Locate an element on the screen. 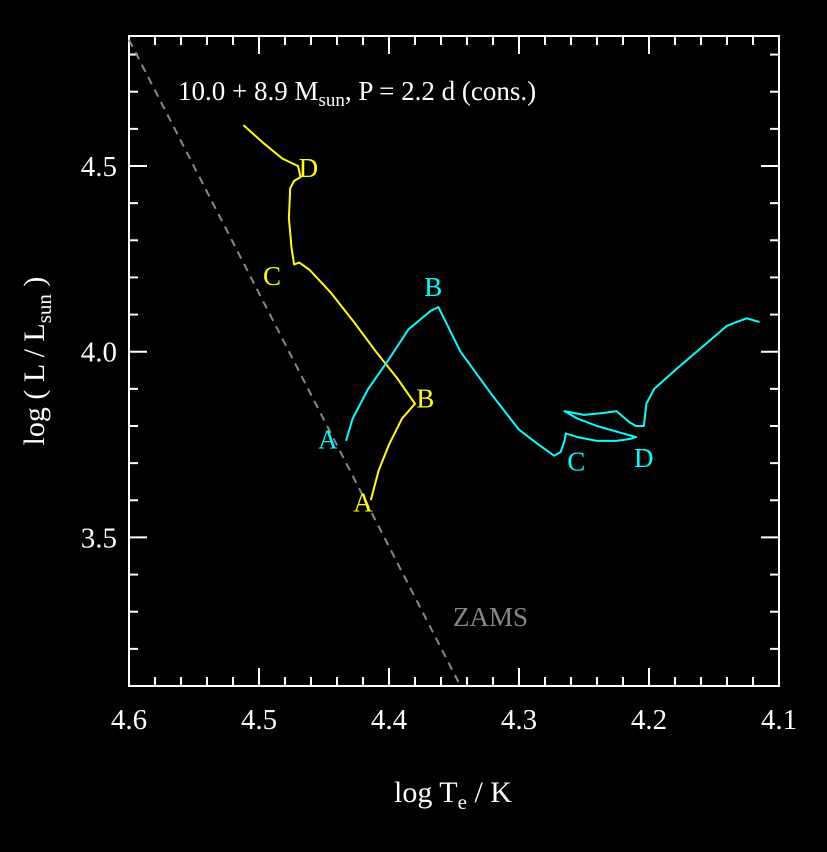 The width and height of the screenshot is (827, 852). x-tick-label: 4.3 is located at coordinates (519, 720).